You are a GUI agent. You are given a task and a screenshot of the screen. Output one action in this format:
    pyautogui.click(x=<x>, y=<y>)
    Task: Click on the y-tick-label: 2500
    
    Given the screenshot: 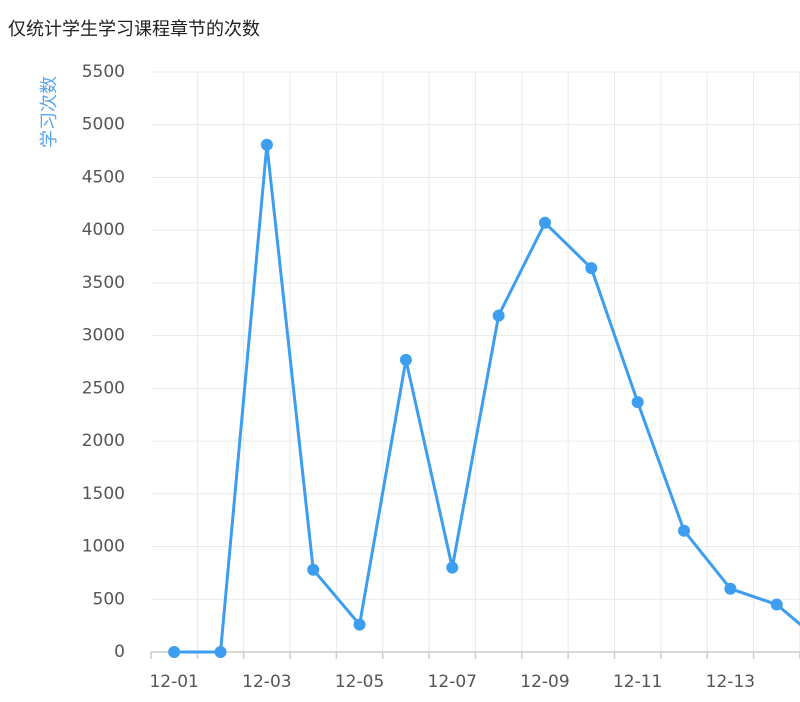 What is the action you would take?
    pyautogui.click(x=103, y=388)
    